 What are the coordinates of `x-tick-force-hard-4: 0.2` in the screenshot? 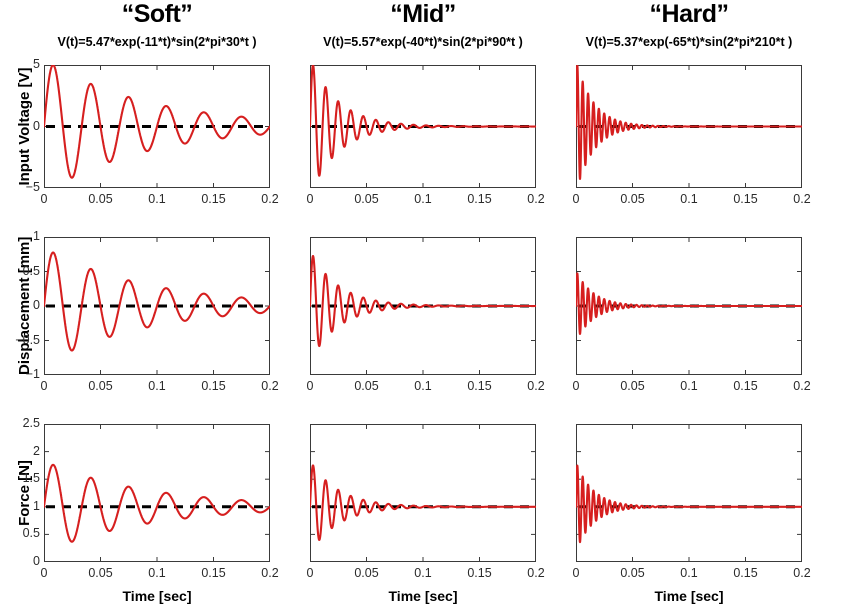 It's located at (802, 573).